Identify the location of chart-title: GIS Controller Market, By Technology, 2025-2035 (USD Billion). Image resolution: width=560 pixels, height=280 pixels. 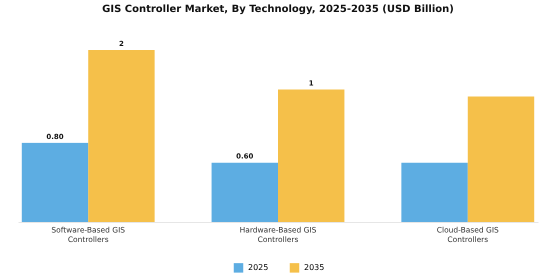
(278, 9).